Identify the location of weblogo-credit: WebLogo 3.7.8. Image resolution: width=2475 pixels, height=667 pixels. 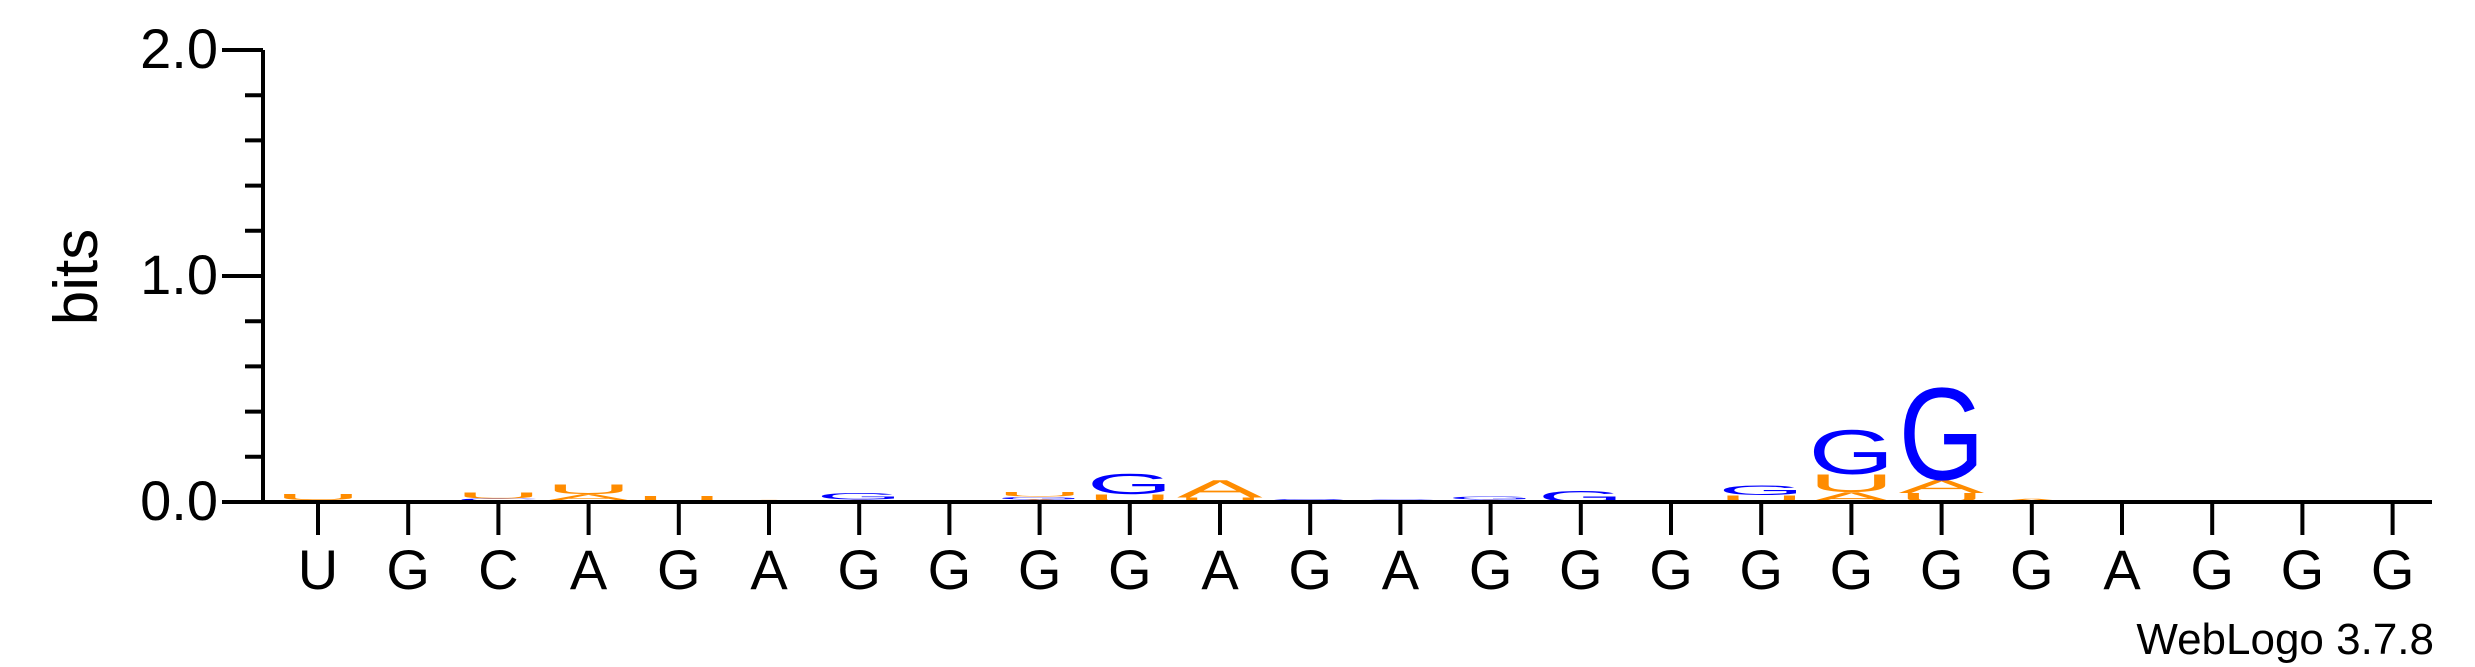
(2285, 639).